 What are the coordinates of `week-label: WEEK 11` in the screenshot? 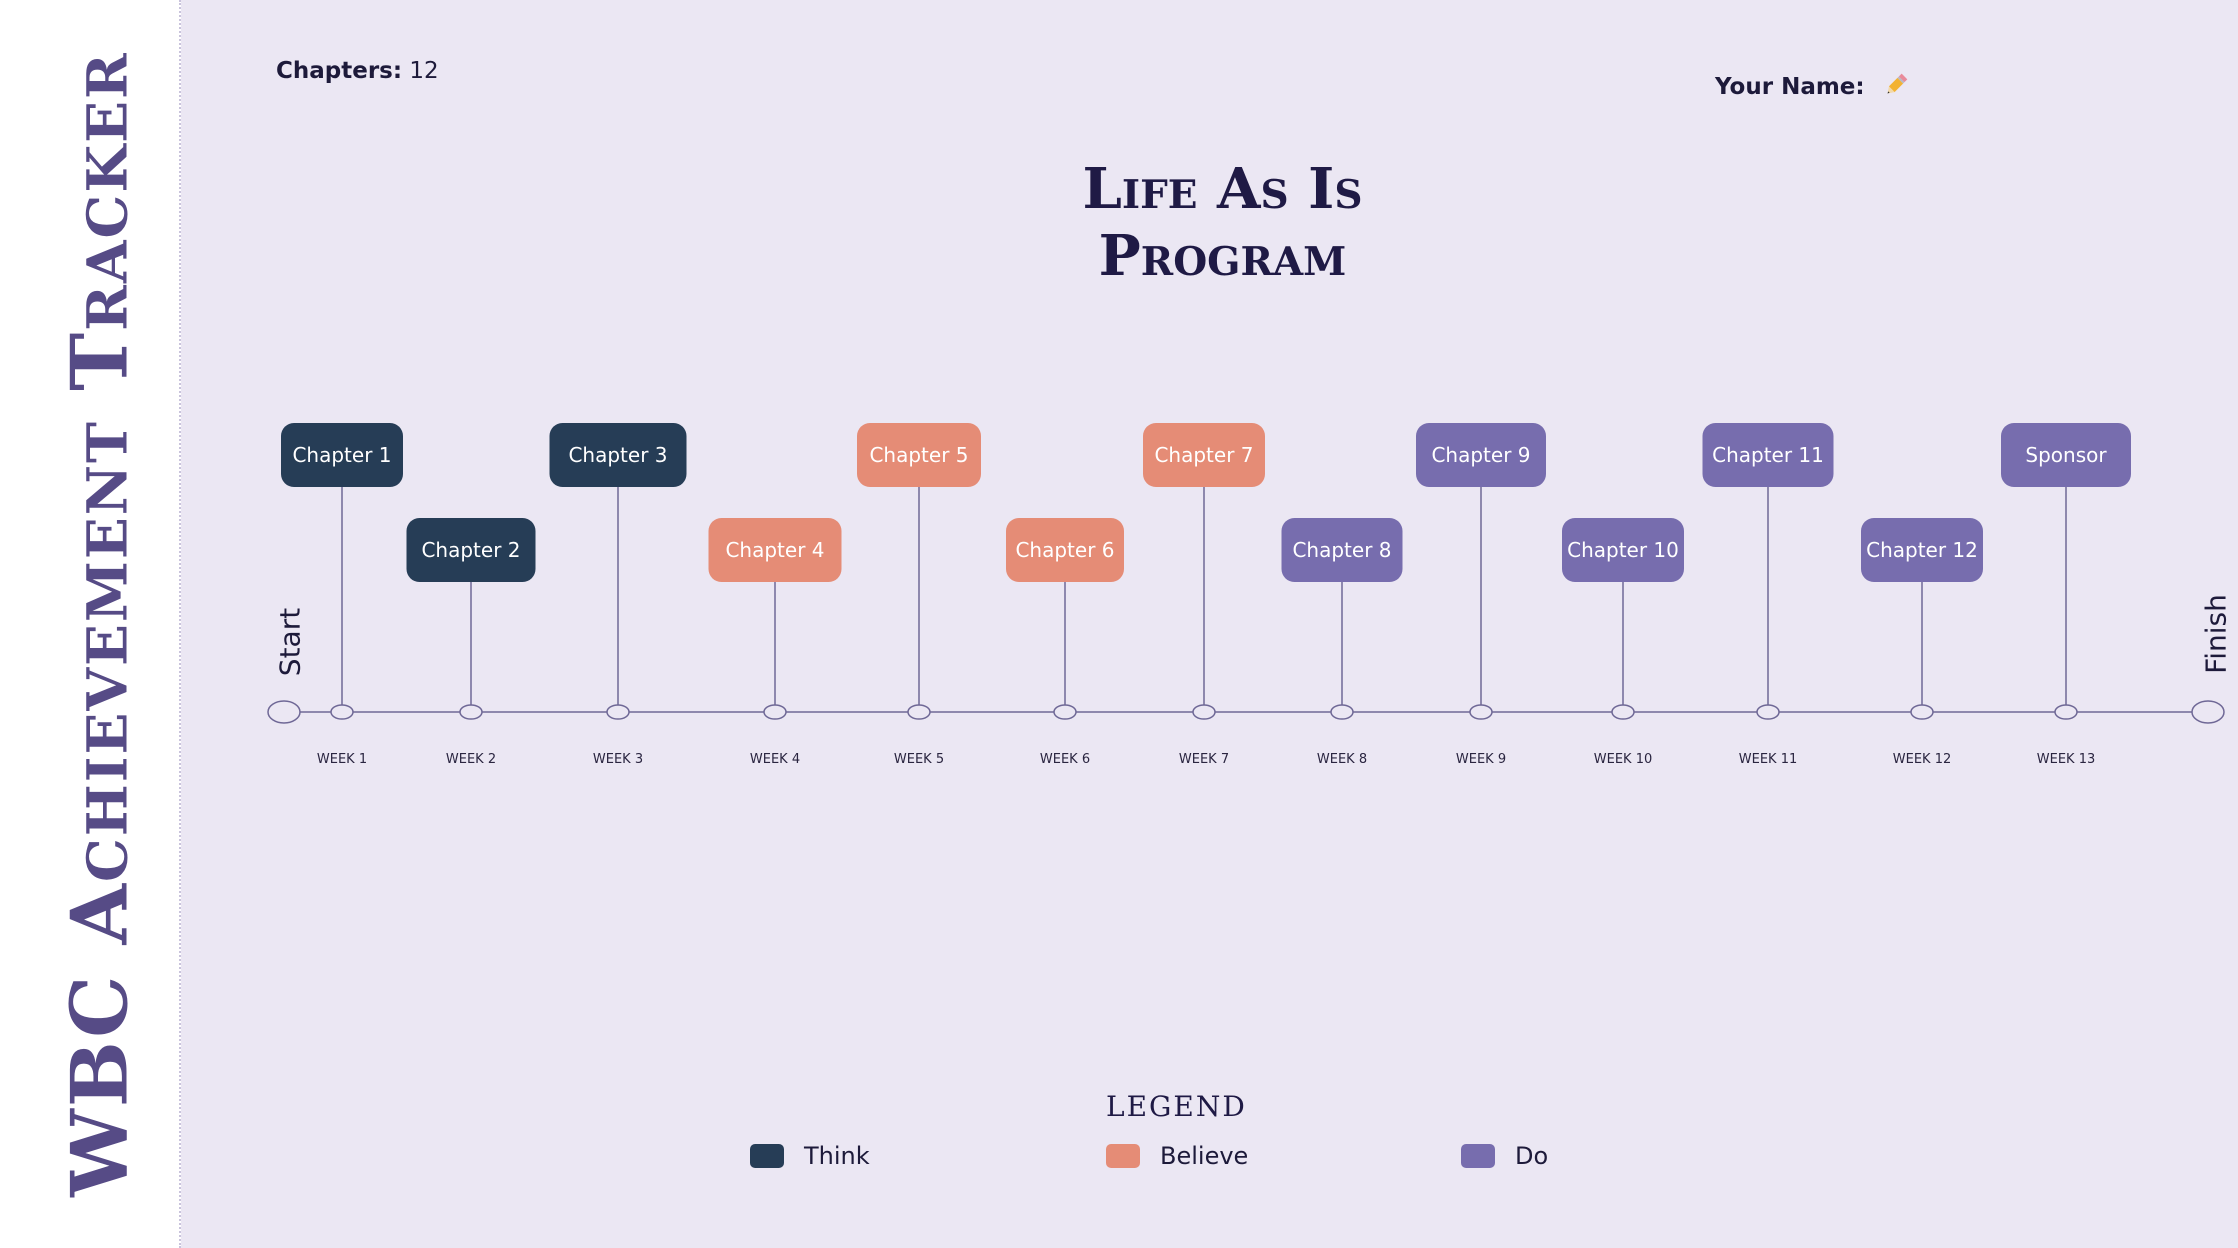 It's located at (1768, 759).